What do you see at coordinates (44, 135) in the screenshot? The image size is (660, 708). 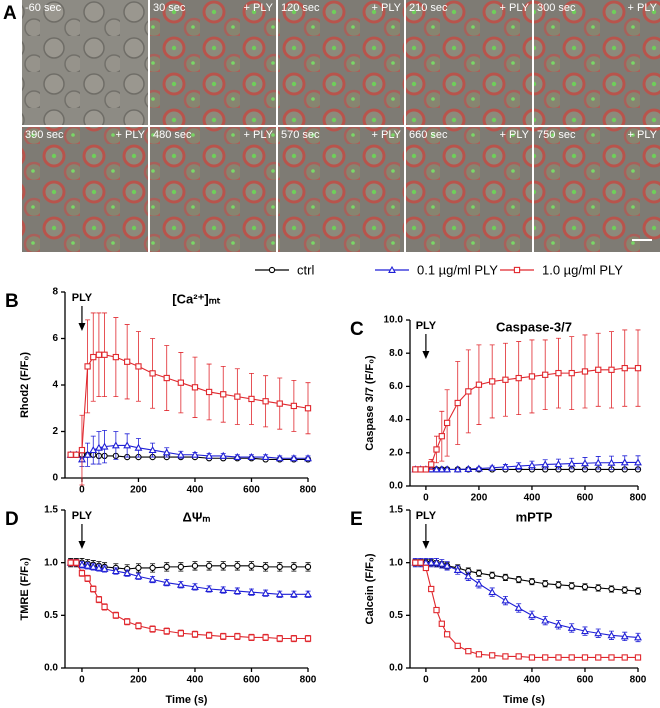 I see `tile-time: 390 sec` at bounding box center [44, 135].